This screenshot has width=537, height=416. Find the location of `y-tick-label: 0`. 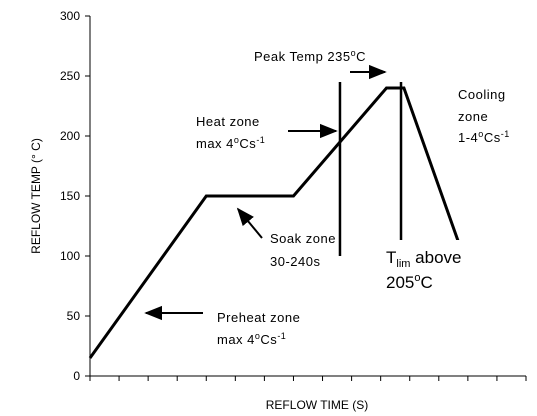

y-tick-label: 0 is located at coordinates (76, 376).